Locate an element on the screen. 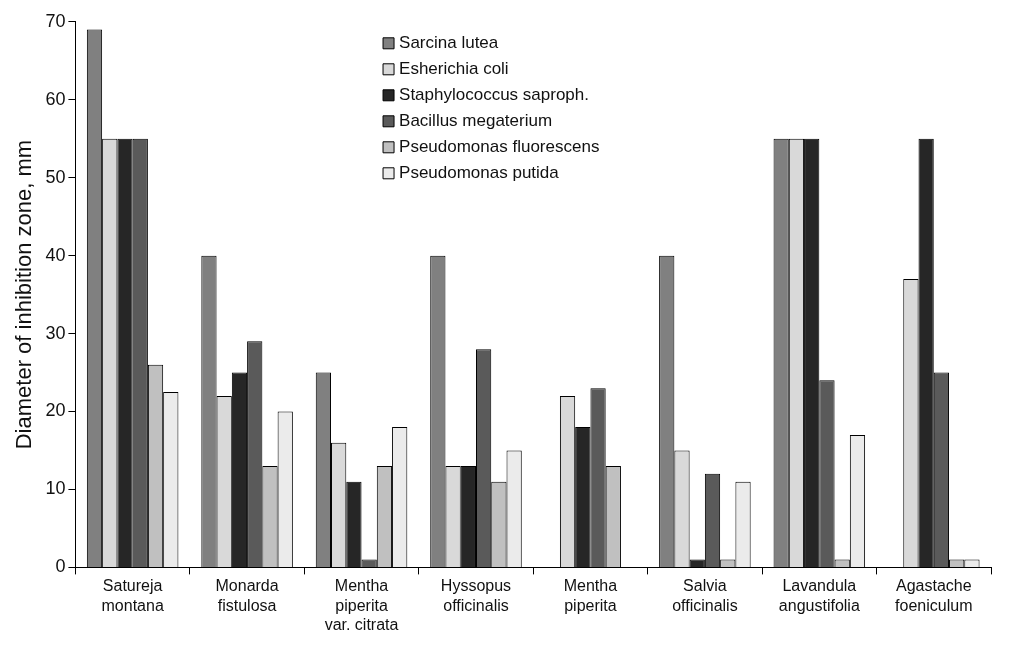  legend-label: Staphylococcus saproph. is located at coordinates (494, 95).